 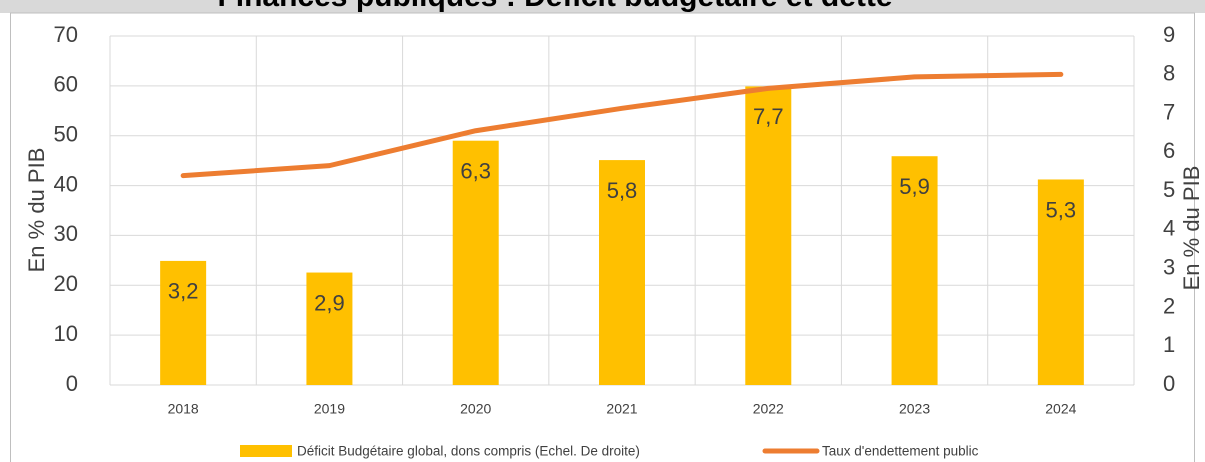 I want to click on data-label: 5,3, so click(x=1061, y=209).